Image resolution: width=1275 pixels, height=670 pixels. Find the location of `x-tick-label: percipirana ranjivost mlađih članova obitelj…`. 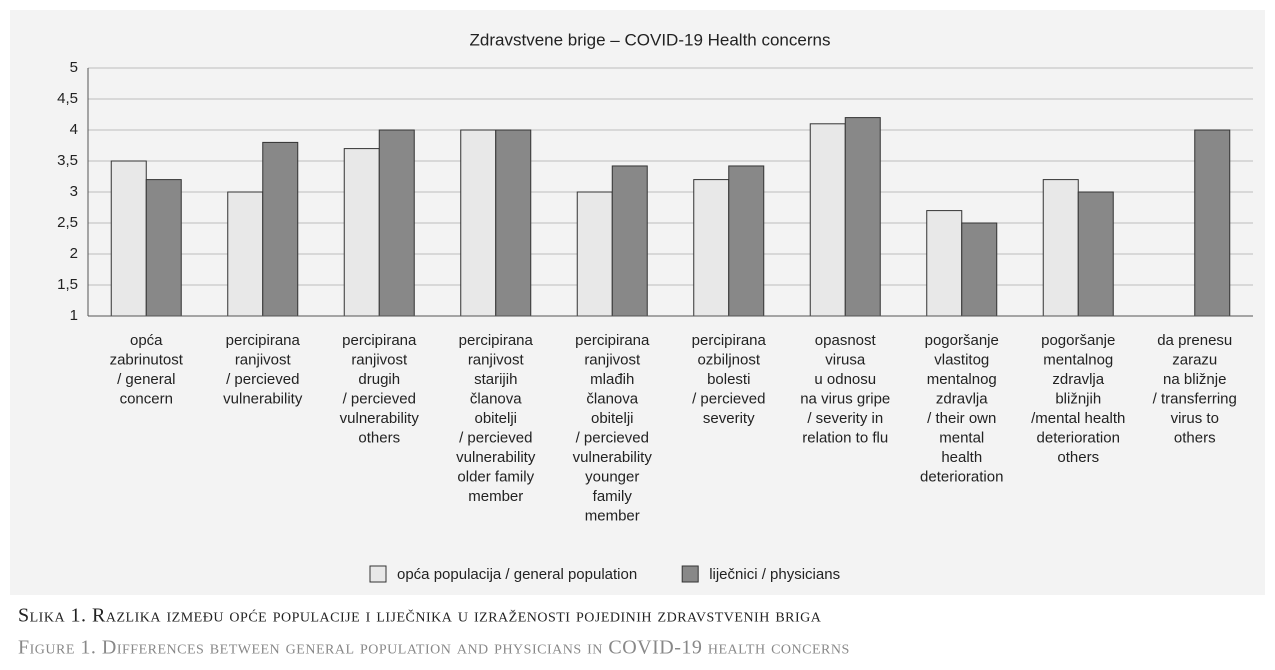

x-tick-label: percipirana ranjivost mlađih članova obitelj… is located at coordinates (613, 428).